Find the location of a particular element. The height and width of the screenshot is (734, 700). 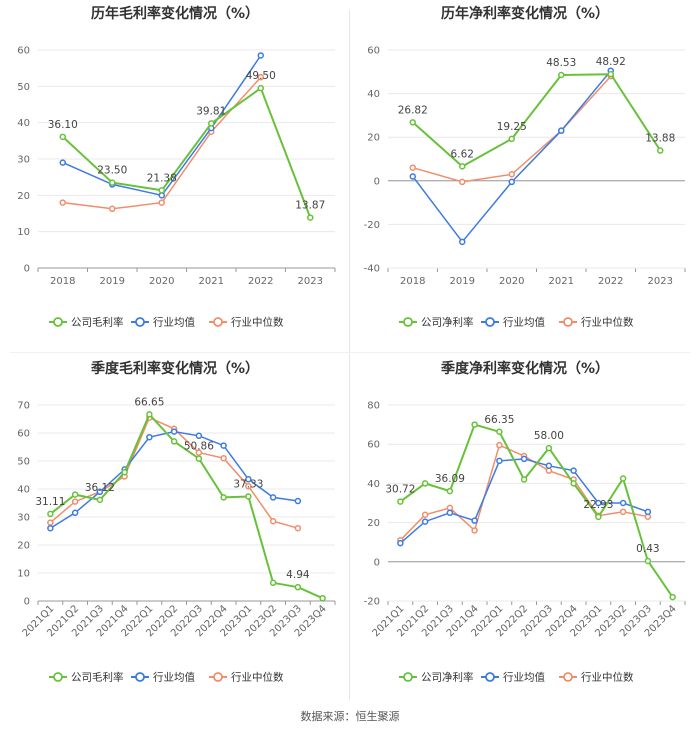

data-label: 31.11 is located at coordinates (50, 502).